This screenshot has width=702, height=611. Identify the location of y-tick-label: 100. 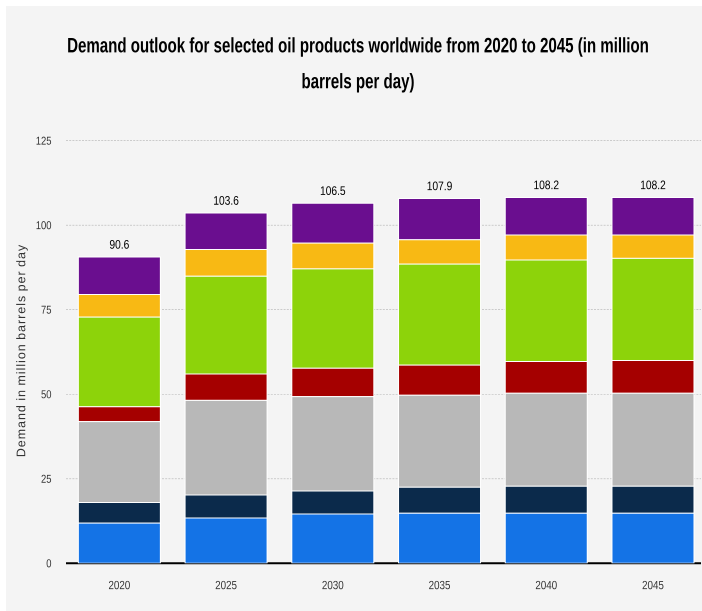
(44, 225).